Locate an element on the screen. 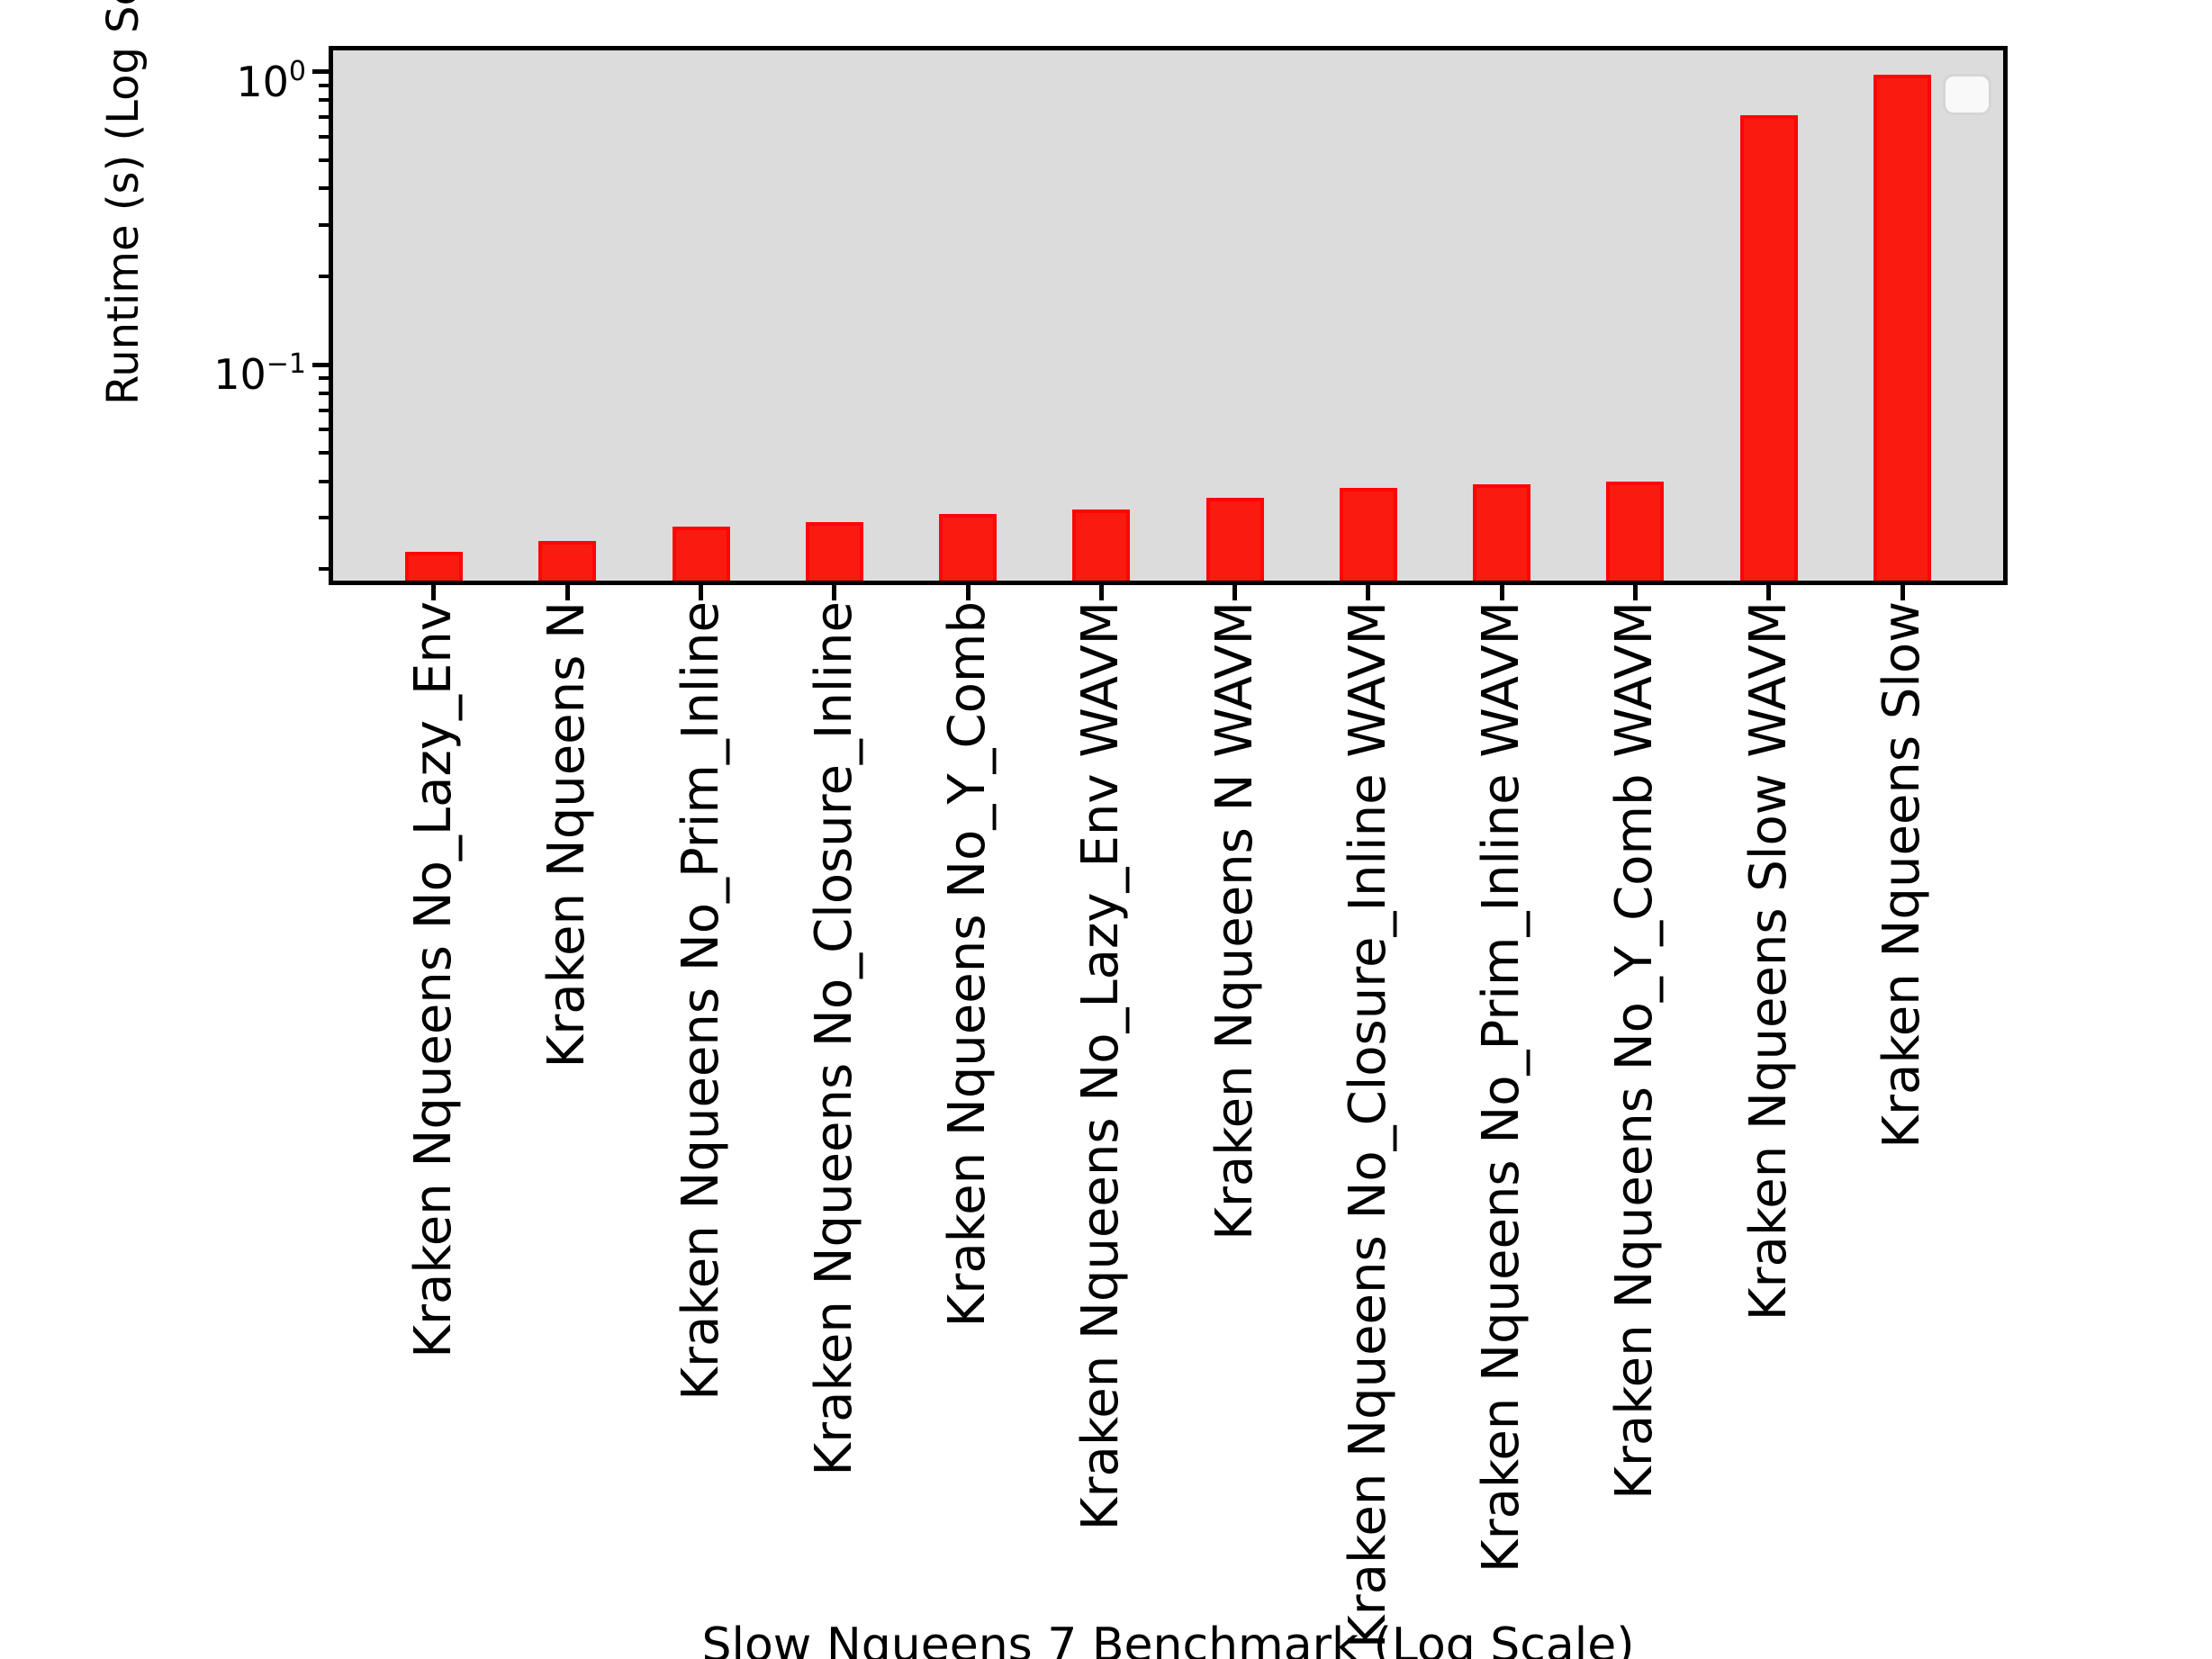 This screenshot has width=2212, height=1659. y-axis-label: Runtime (s) (Log Scale) is located at coordinates (123, 202).